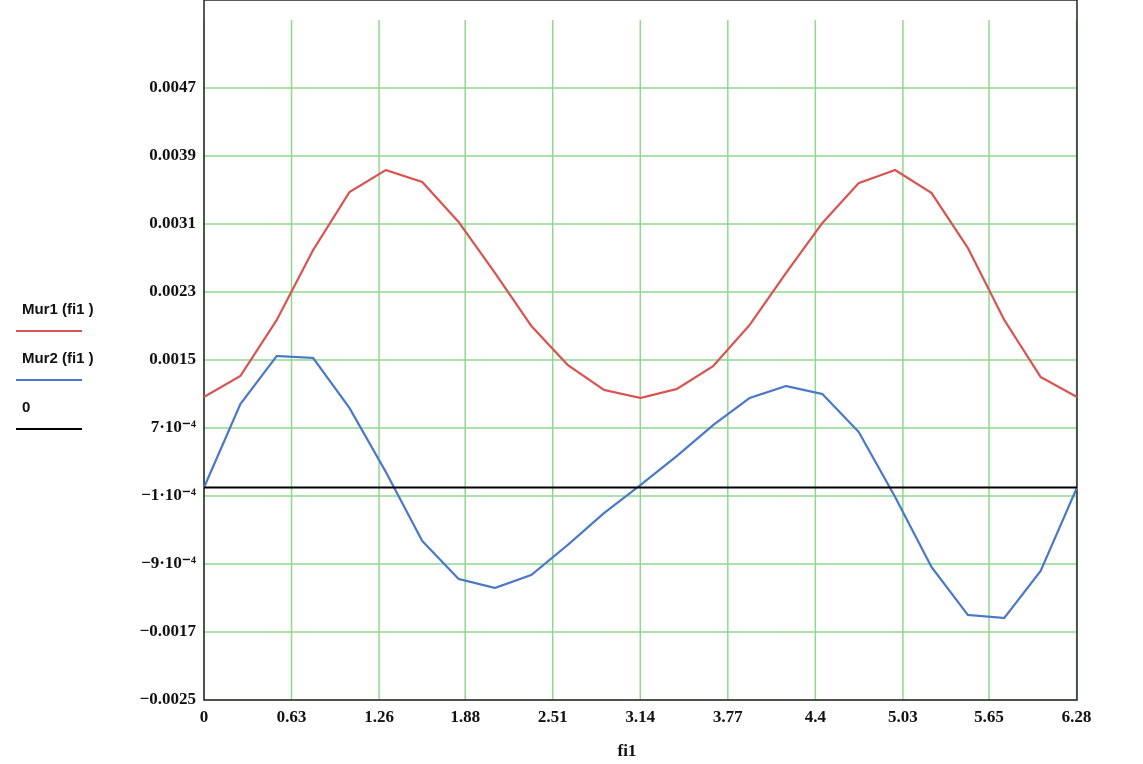  I want to click on y-tick-label: 0.0015, so click(172, 358).